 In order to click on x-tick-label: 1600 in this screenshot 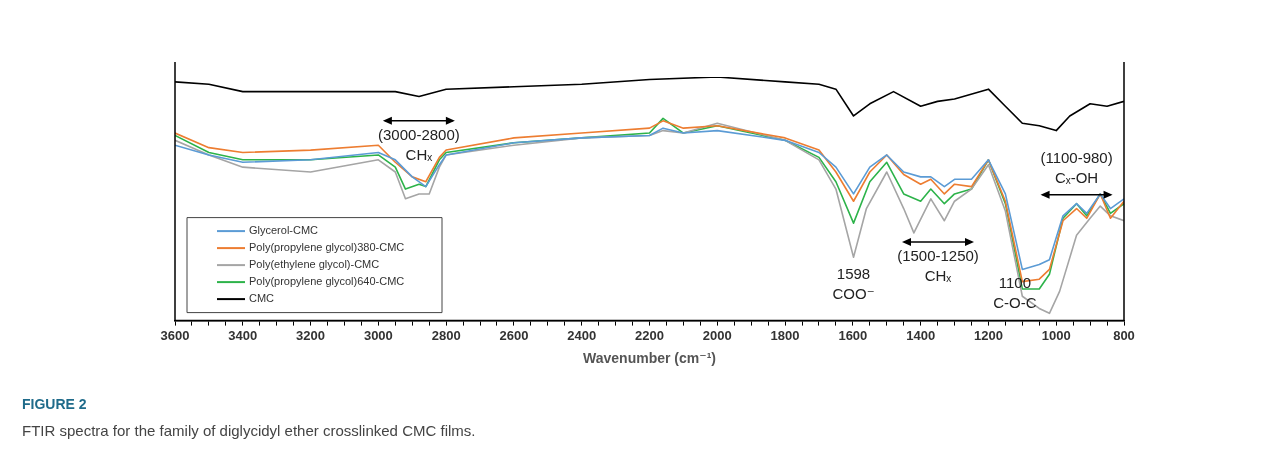, I will do `click(853, 335)`.